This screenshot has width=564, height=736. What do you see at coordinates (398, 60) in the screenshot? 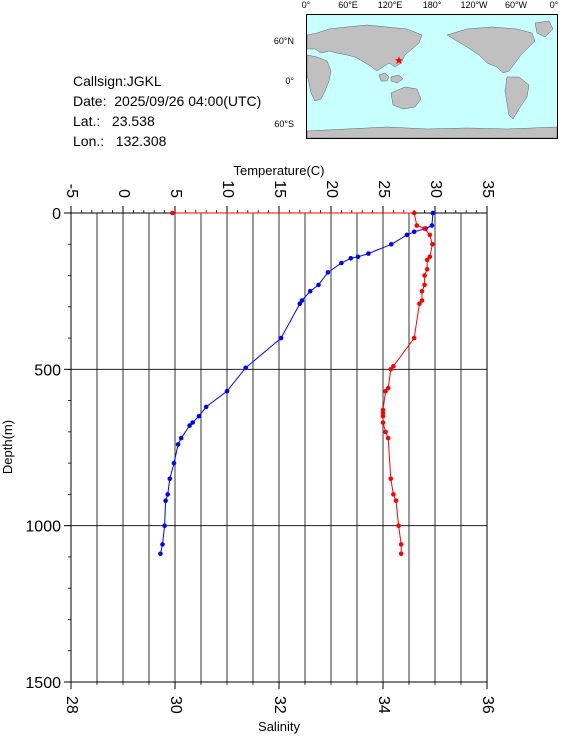
I see `station-marker-icon` at bounding box center [398, 60].